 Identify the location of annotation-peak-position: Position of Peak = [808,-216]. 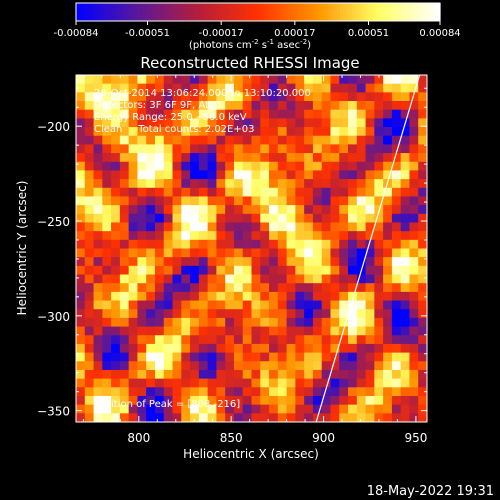
(167, 404).